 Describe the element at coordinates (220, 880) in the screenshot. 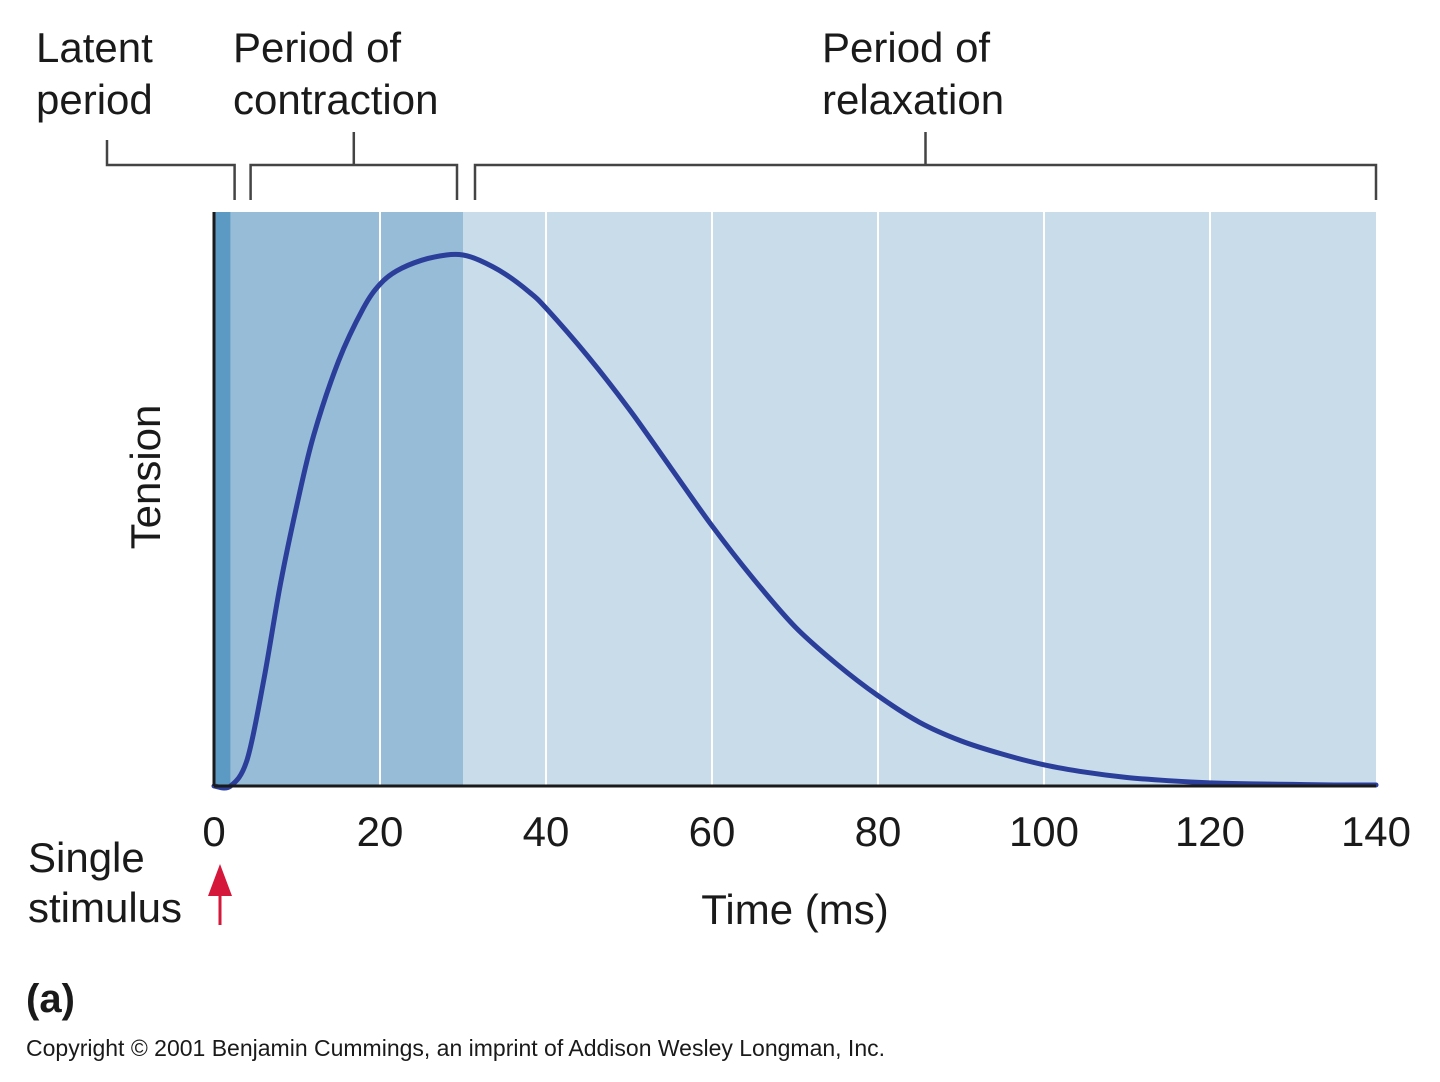

I see `stimulus-arrow-head` at that location.